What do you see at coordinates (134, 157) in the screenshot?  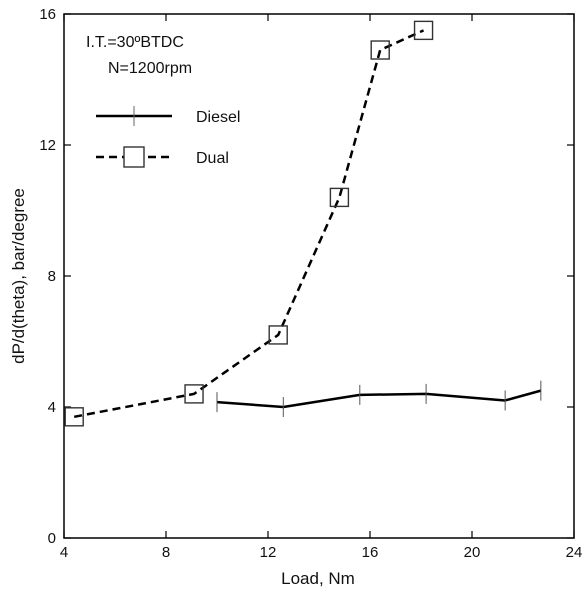 I see `legend-dual-marker` at bounding box center [134, 157].